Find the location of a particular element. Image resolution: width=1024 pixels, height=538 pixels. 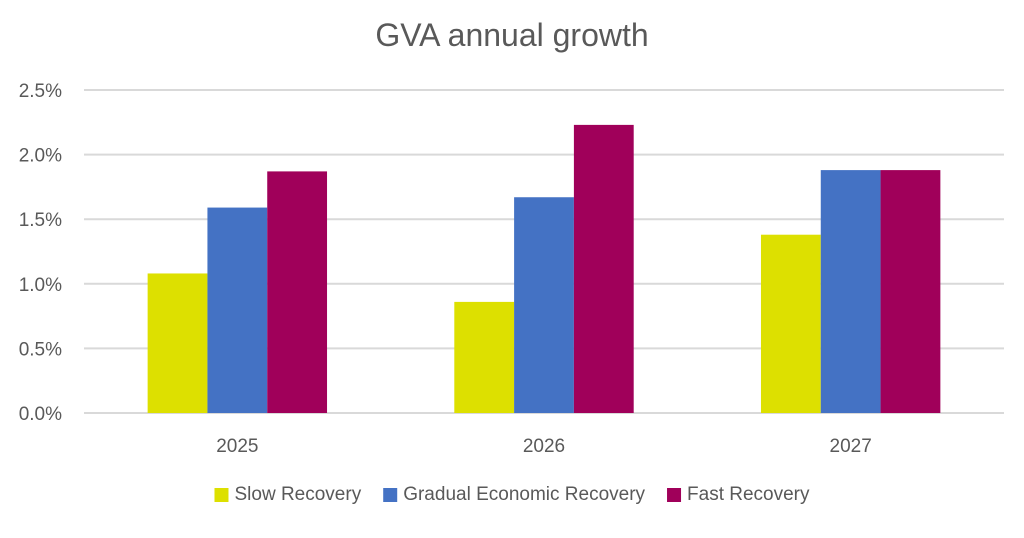

bar-fast-recovery-2027 is located at coordinates (910, 291).